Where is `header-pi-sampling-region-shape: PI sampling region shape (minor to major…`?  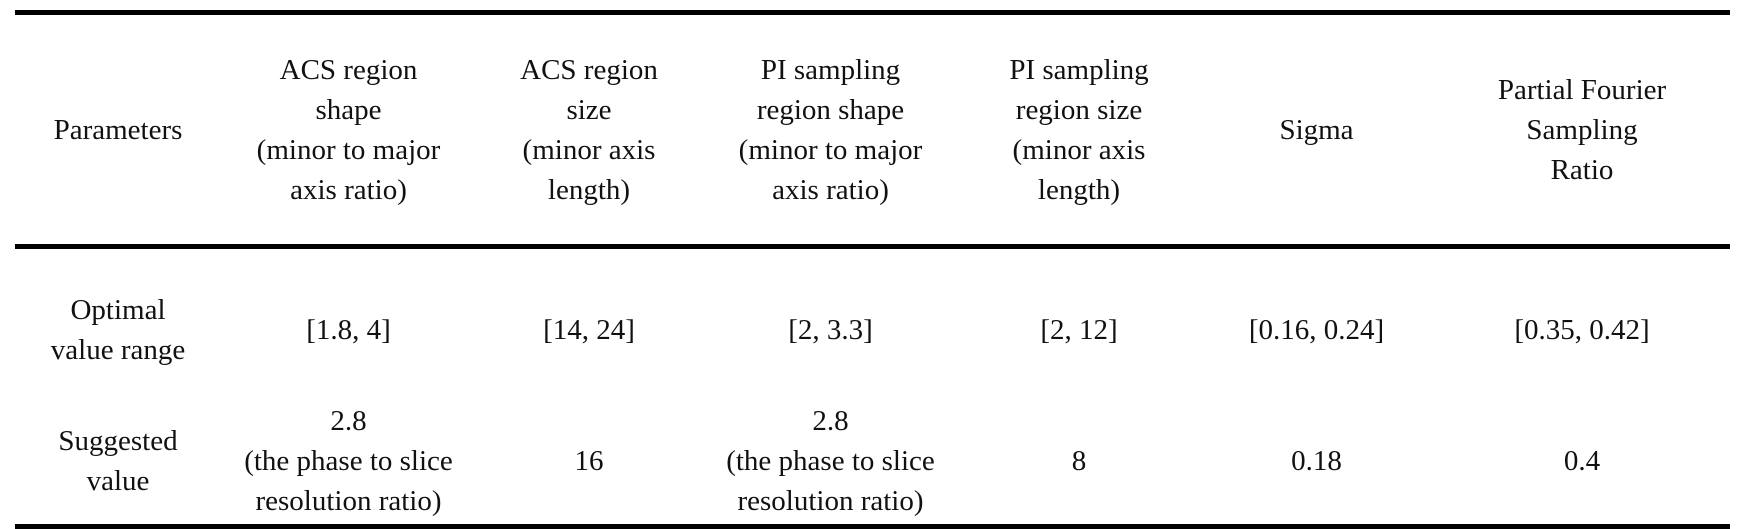
header-pi-sampling-region-shape: PI sampling region shape (minor to major… is located at coordinates (830, 129).